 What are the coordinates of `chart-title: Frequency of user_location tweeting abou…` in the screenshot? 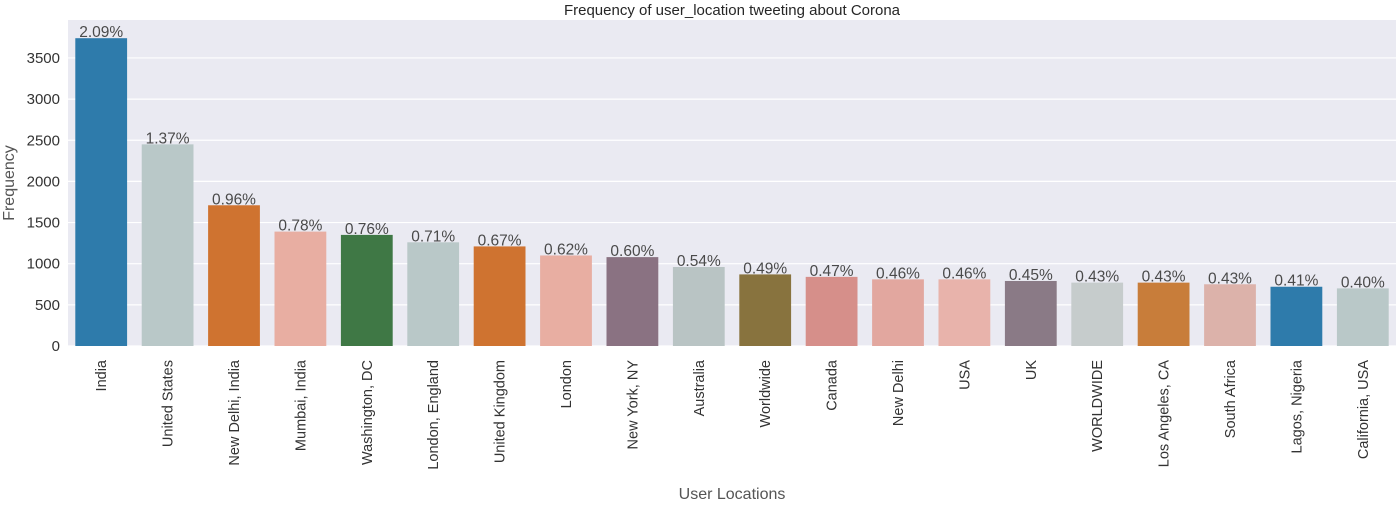 It's located at (732, 10).